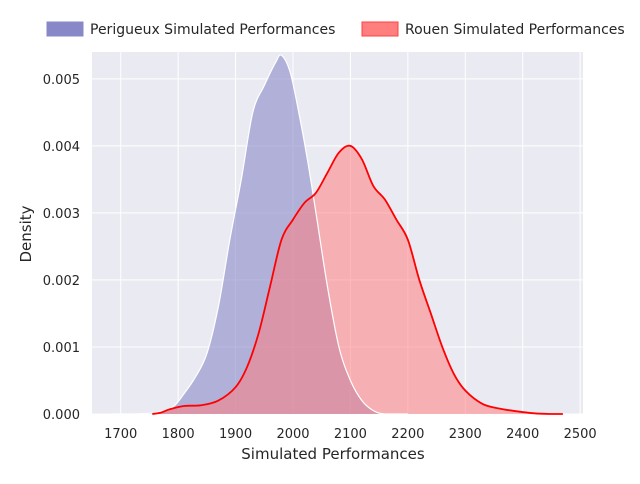 Image resolution: width=640 pixels, height=484 pixels. Describe the element at coordinates (580, 434) in the screenshot. I see `x-tick-label: 2500` at that location.